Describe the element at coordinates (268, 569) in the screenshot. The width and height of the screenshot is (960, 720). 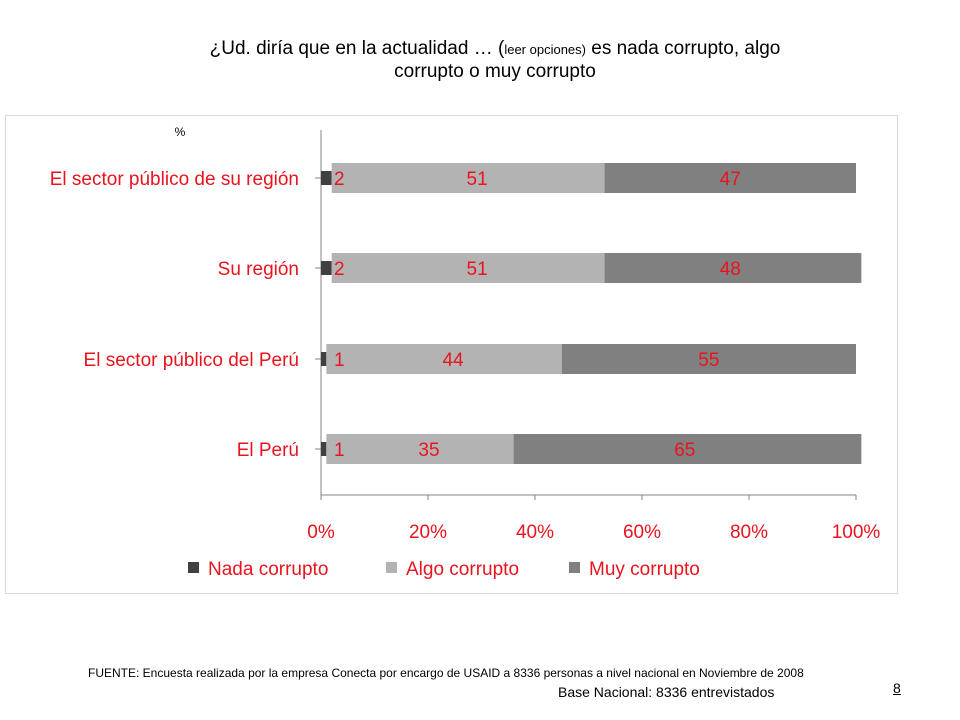
I see `legend-label: Nada corrupto` at that location.